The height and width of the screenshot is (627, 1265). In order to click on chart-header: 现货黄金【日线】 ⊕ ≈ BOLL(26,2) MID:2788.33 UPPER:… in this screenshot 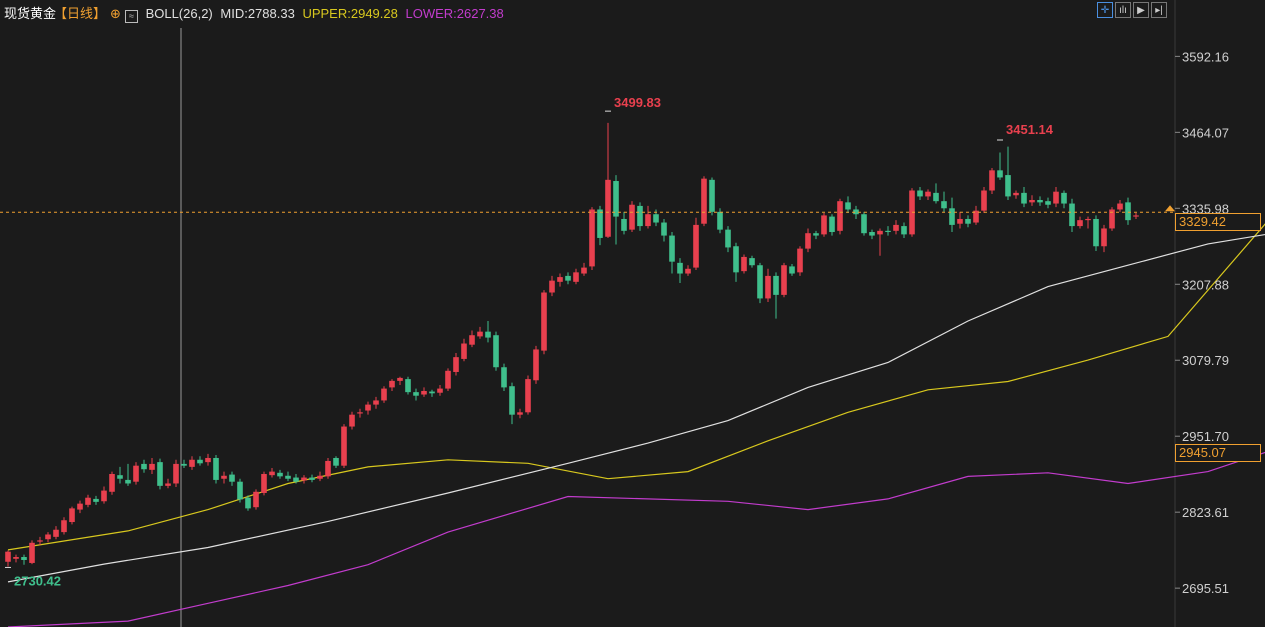, I will do `click(256, 13)`.